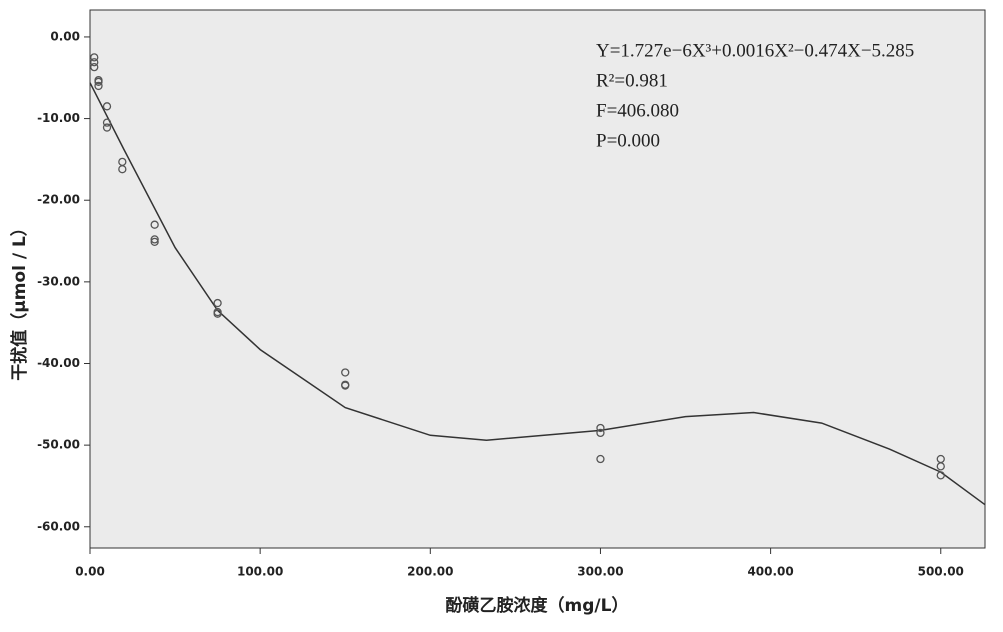 Image resolution: width=1003 pixels, height=632 pixels. I want to click on x-tick-label: 400.00, so click(770, 572).